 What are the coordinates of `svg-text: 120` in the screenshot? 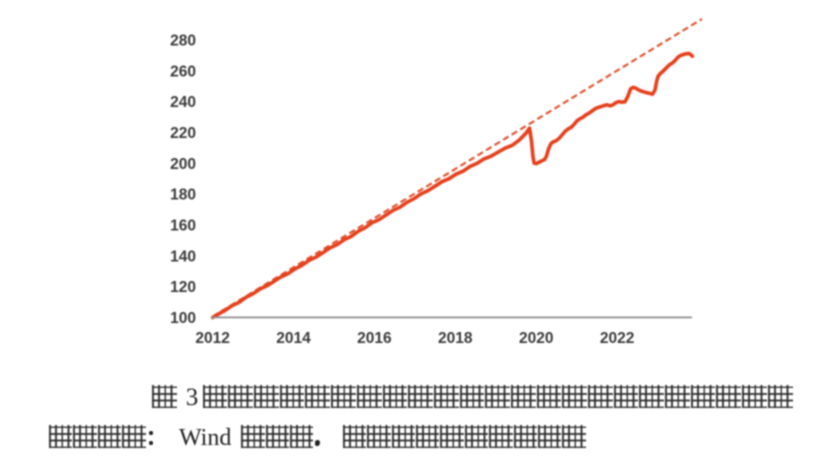 It's located at (183, 287).